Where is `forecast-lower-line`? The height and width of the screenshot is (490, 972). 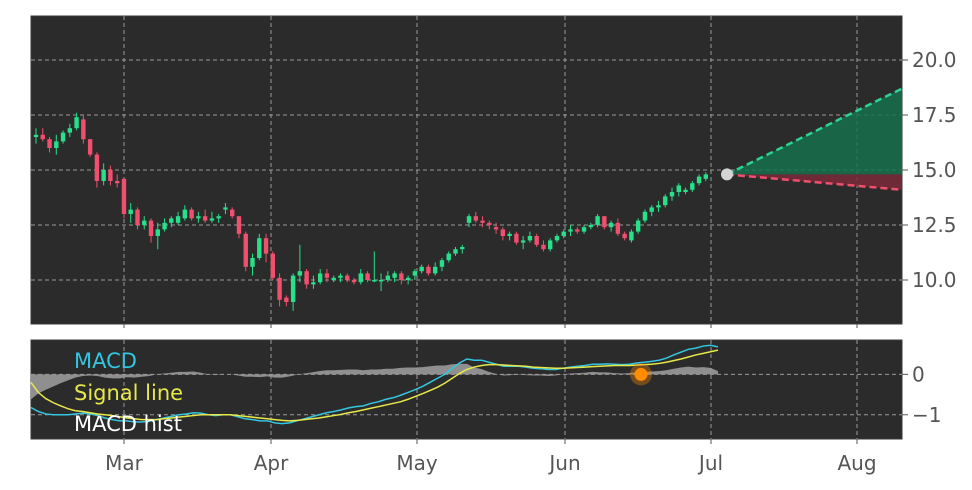
forecast-lower-line is located at coordinates (814, 182).